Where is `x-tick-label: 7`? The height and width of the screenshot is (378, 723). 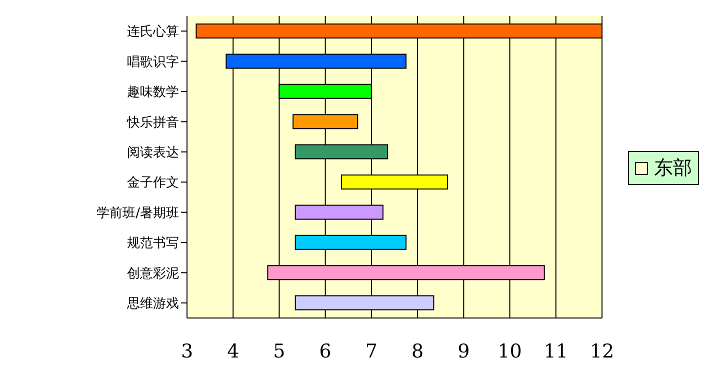
x-tick-label: 7 is located at coordinates (371, 351).